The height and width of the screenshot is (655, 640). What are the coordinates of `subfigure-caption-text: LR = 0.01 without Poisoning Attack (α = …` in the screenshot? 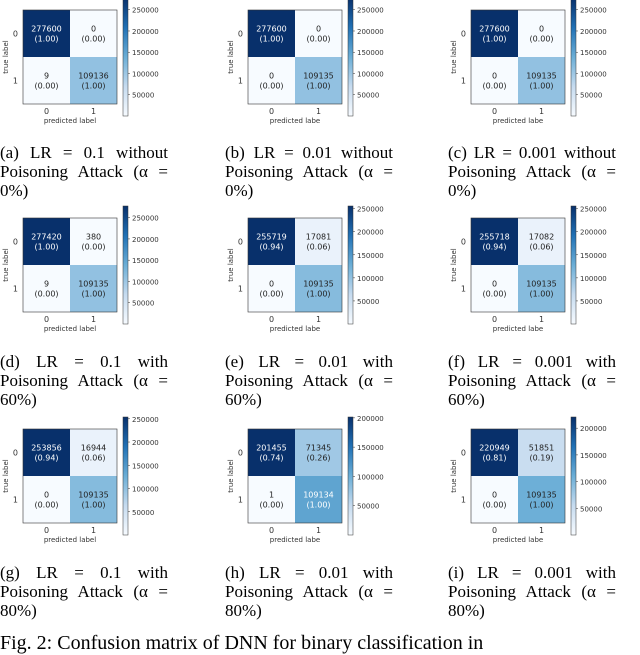 It's located at (309, 171).